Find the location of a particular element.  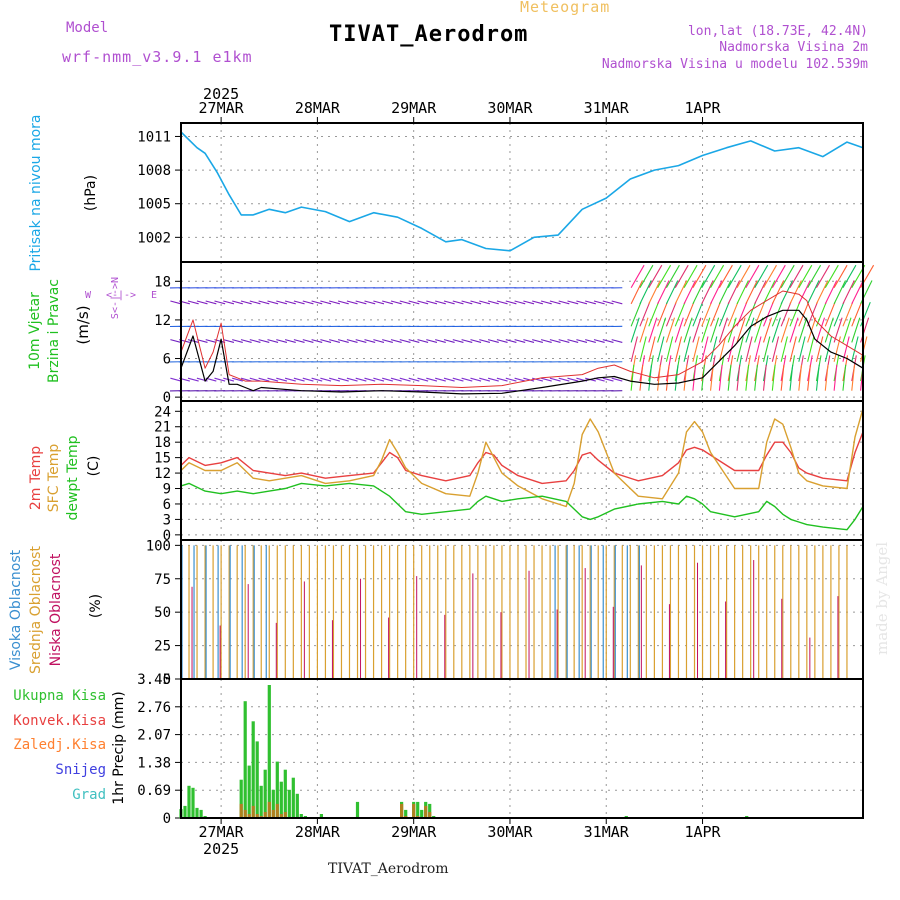

top-day-label-4: 31MAR is located at coordinates (607, 108).